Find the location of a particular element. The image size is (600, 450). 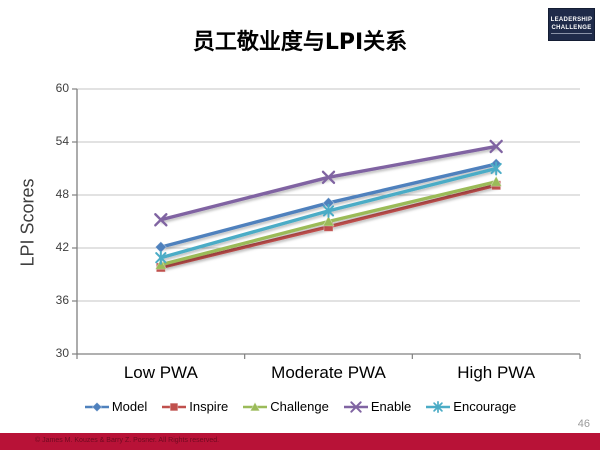

slide-title: 员工敬业度与LPI关系 is located at coordinates (300, 42).